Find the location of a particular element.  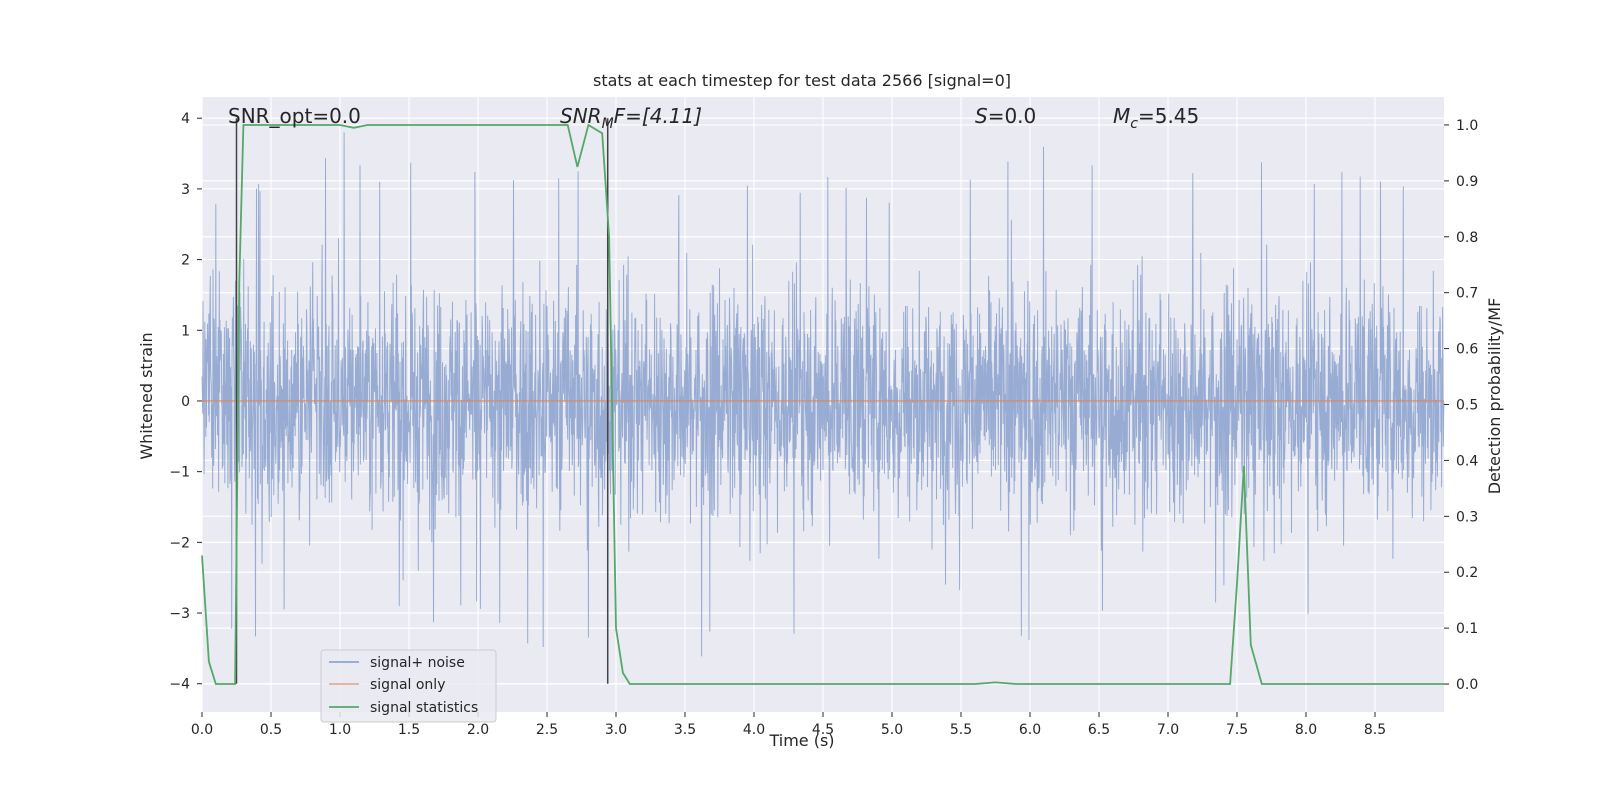

annotation-snr-opt: SNR_opt=0.0 is located at coordinates (294, 116).